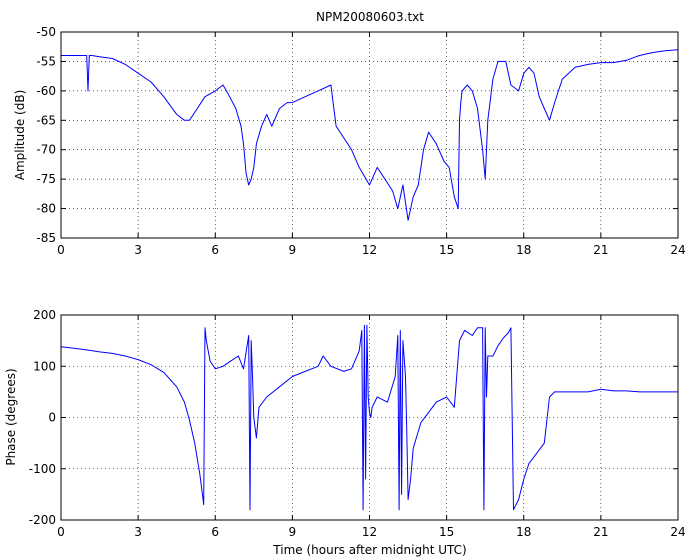 The image size is (693, 560). Describe the element at coordinates (523, 532) in the screenshot. I see `phase-xtick-label: 18` at that location.